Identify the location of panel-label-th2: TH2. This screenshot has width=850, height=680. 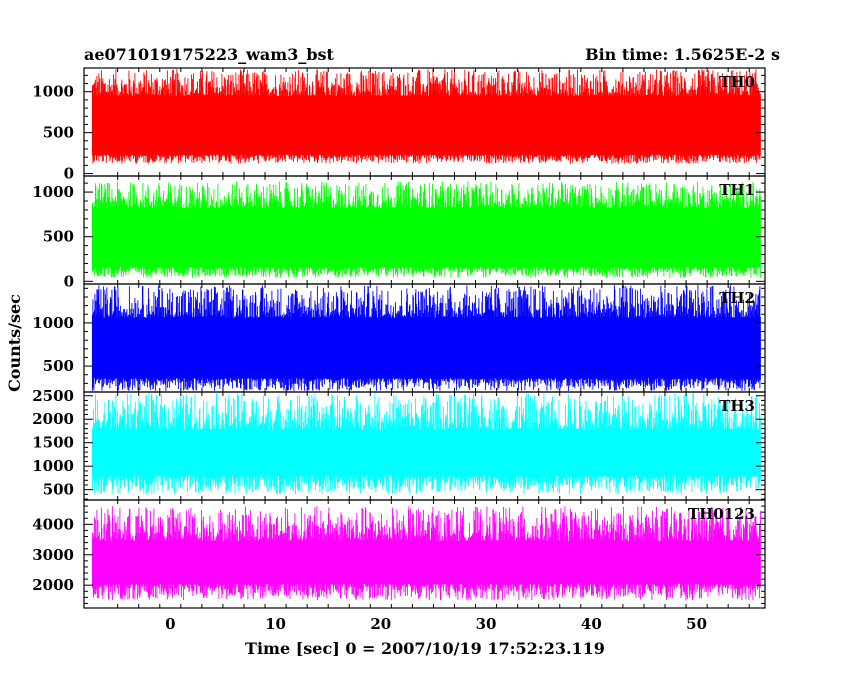
(737, 298).